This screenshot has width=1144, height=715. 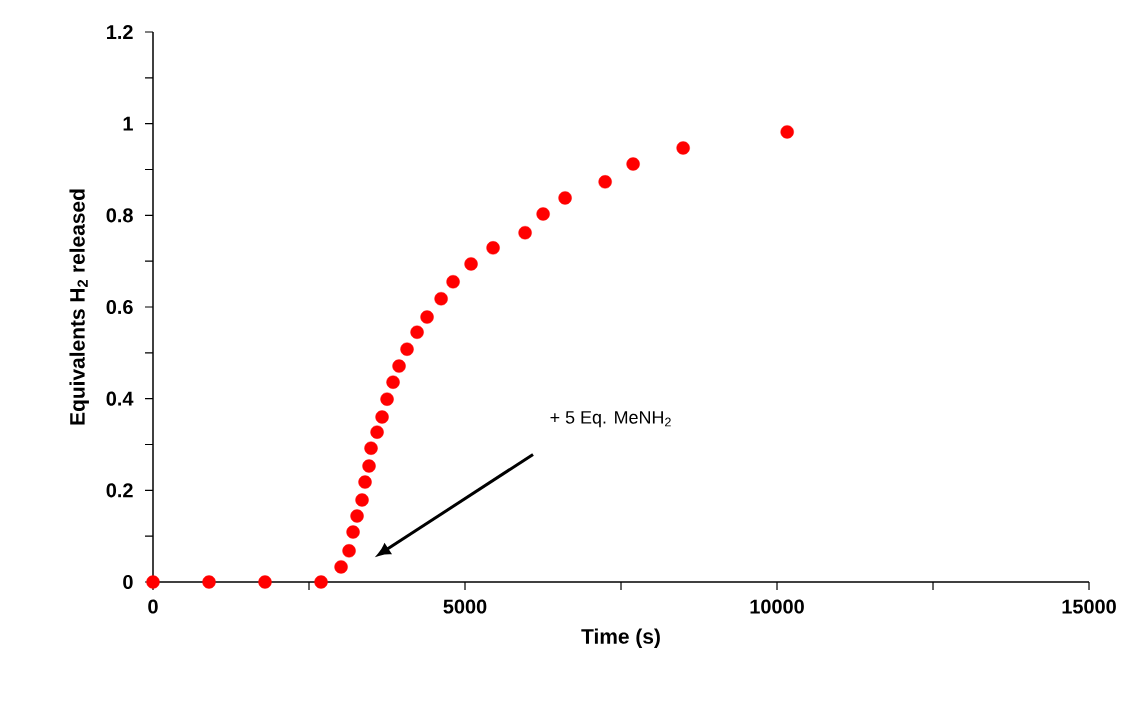 What do you see at coordinates (465, 606) in the screenshot?
I see `x-tick-label: 5000` at bounding box center [465, 606].